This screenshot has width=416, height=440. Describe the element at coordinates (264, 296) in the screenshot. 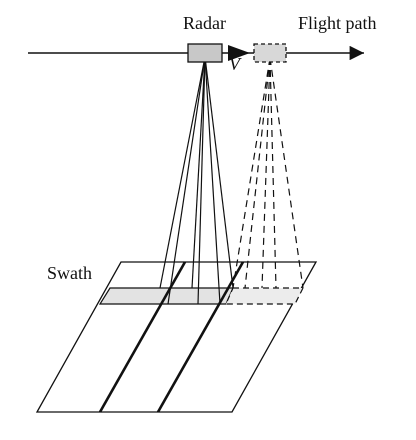

I see `swath-strip-future` at that location.